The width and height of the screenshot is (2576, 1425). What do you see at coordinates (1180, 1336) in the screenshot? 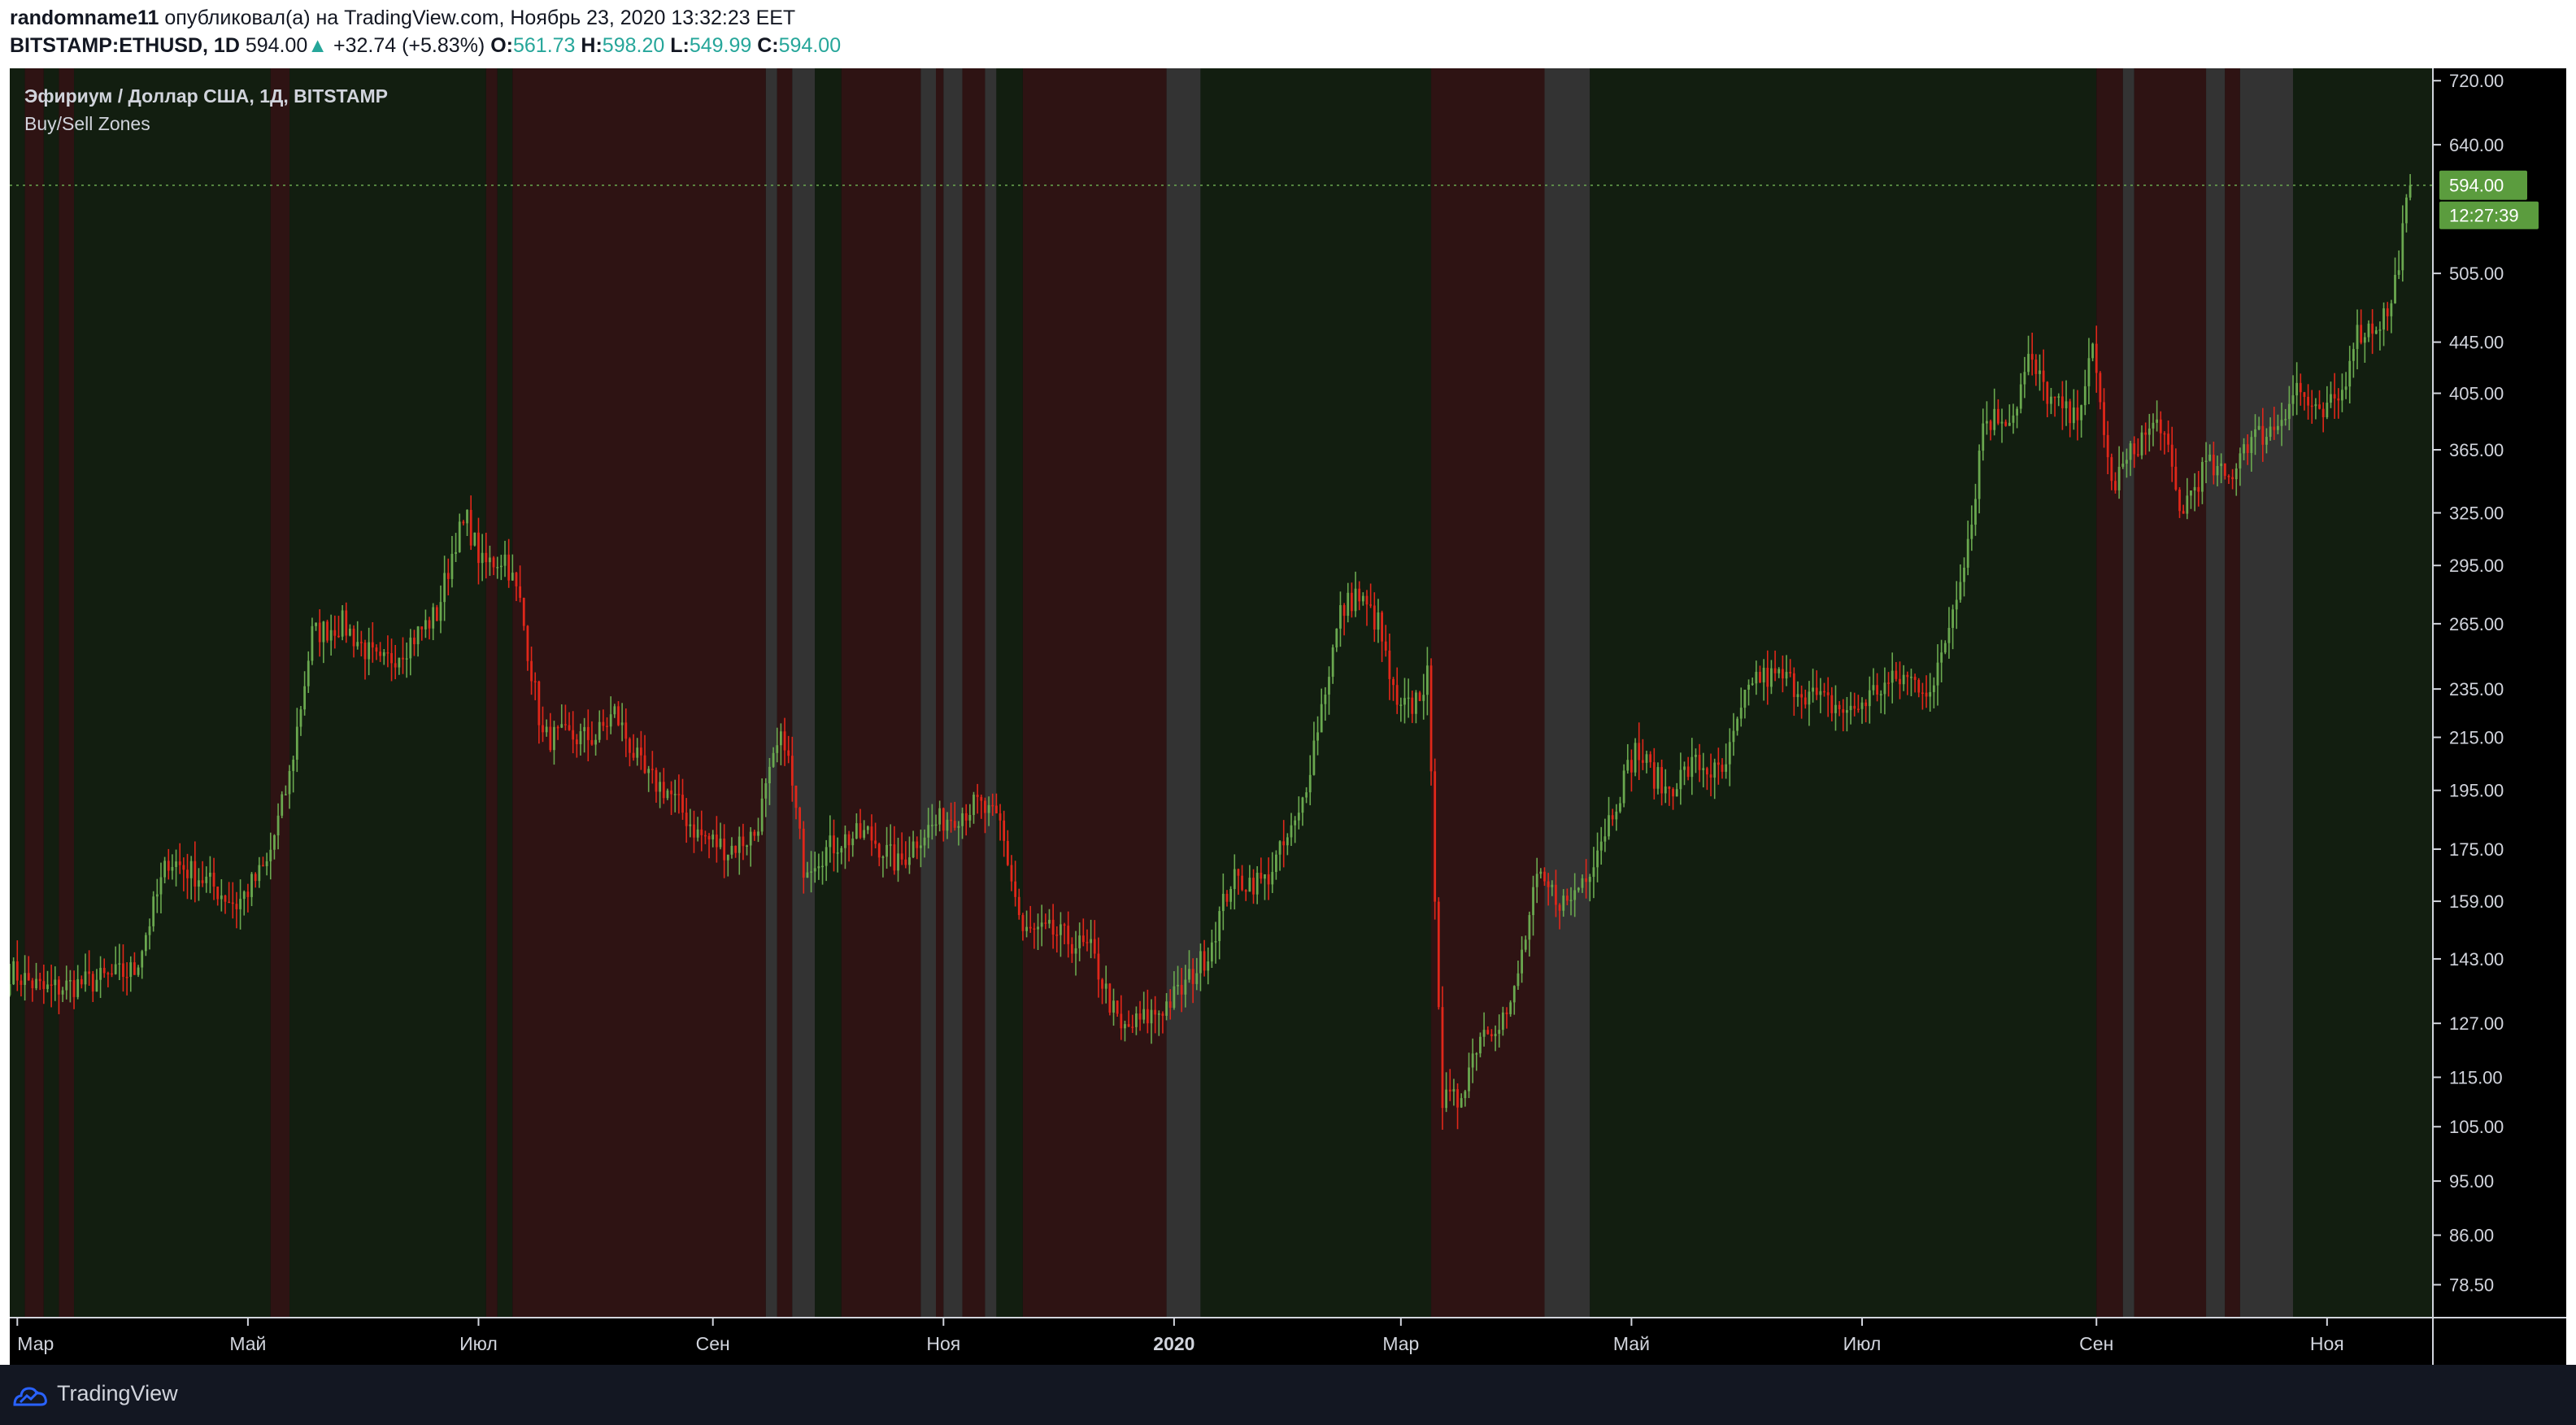
I see `time-axis: Мар Май Июл Сен Ноя 2020 Мар Май Июл Сен Ноя` at bounding box center [1180, 1336].